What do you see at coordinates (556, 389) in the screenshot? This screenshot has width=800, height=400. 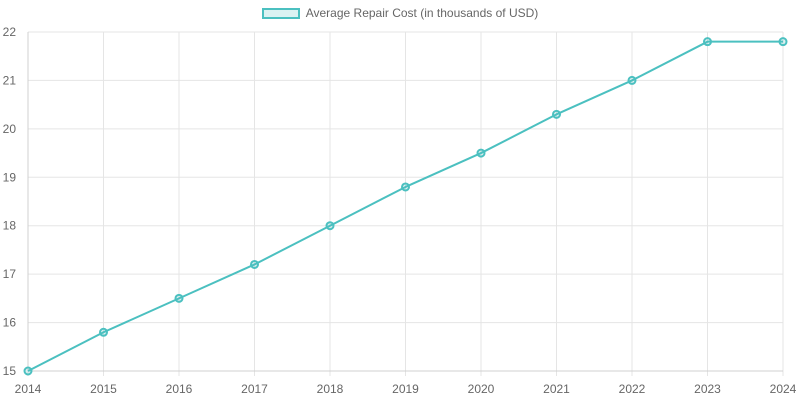 I see `x-tick-label: 2021` at bounding box center [556, 389].